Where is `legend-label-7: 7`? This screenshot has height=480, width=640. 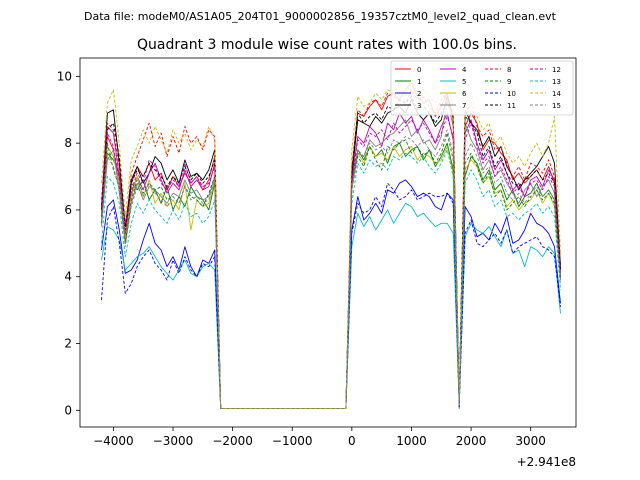
legend-label-7: 7 is located at coordinates (464, 106).